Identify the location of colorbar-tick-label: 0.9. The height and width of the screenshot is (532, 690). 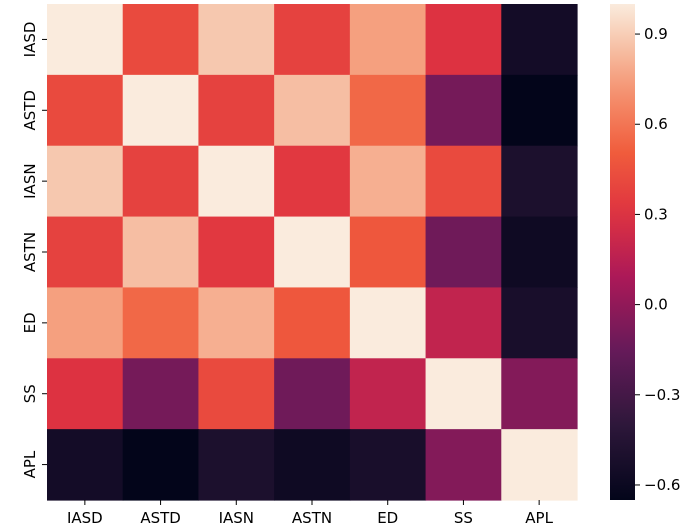
(656, 34).